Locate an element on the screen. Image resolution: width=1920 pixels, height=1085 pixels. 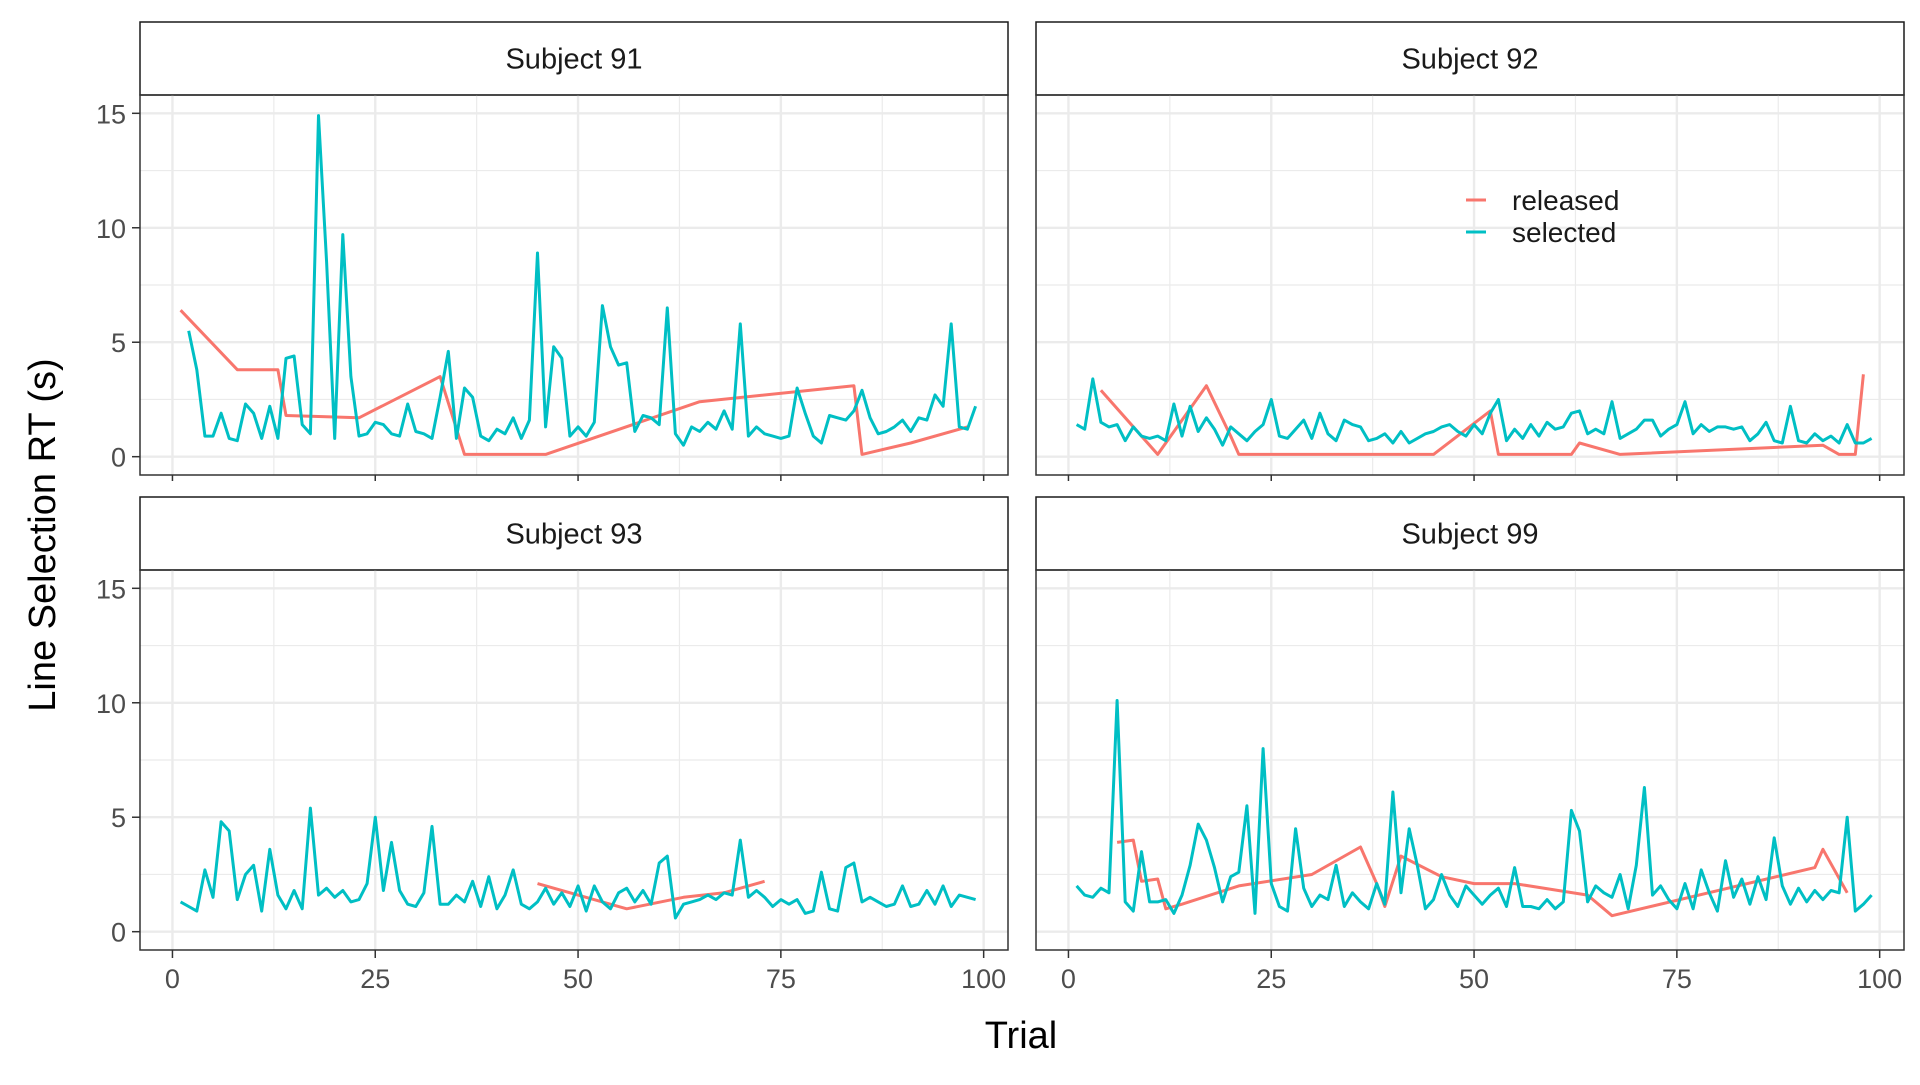
facet-title: Subject 91 is located at coordinates (573, 60).